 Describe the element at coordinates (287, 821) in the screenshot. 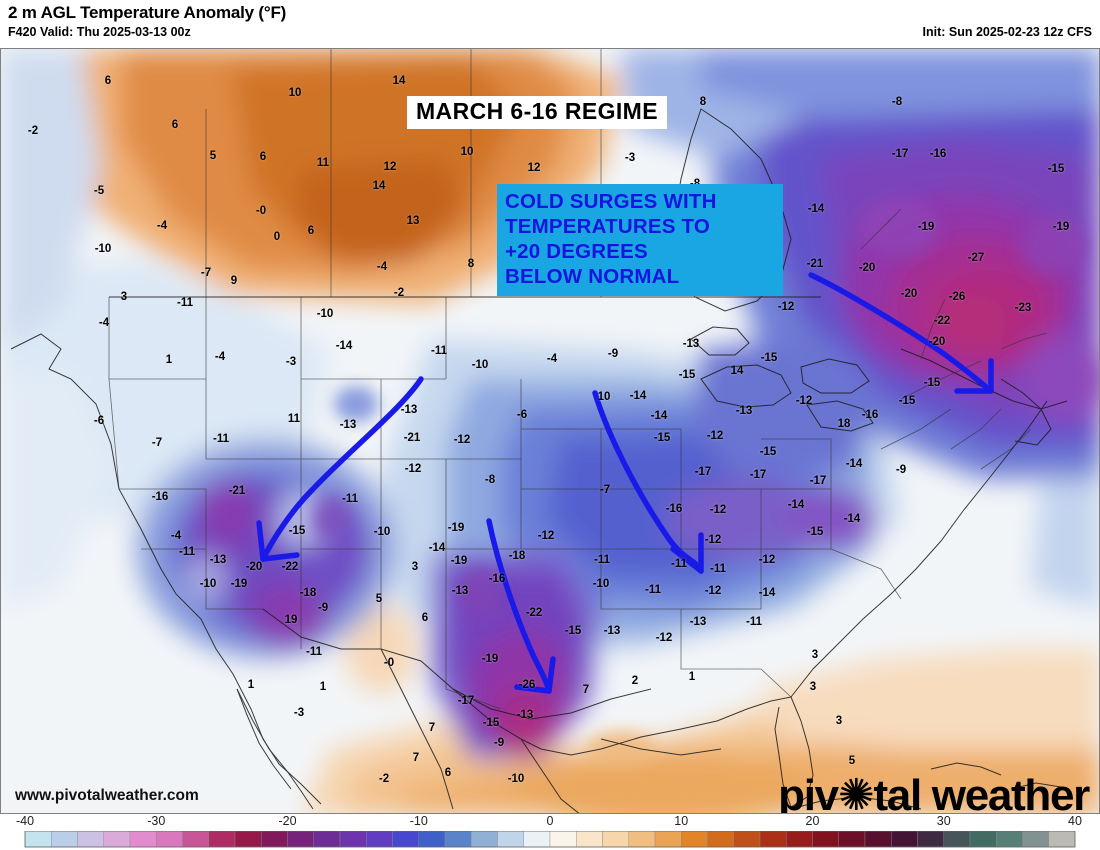

I see `colorbar-tick: -20` at that location.